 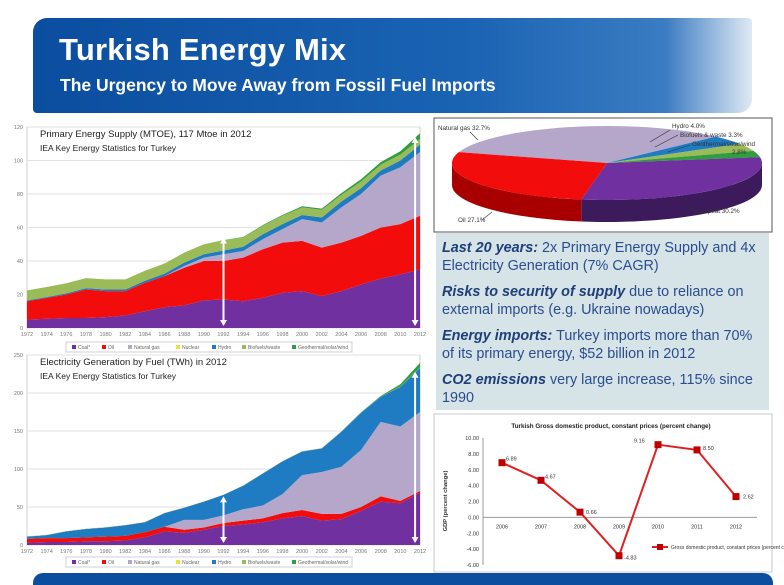 I want to click on y-tick-label: 4.00, so click(x=473, y=487).